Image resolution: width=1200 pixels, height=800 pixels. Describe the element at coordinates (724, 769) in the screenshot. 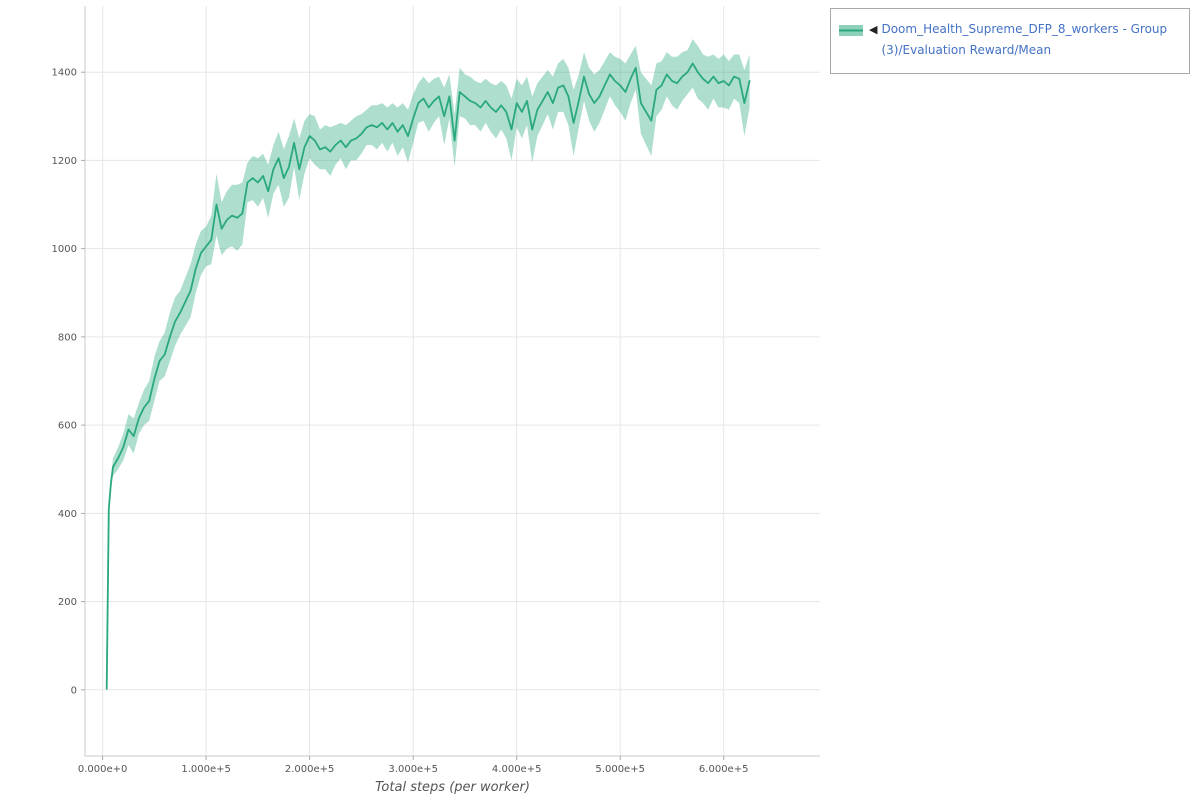

I see `svg-text: 6.000e+5` at that location.